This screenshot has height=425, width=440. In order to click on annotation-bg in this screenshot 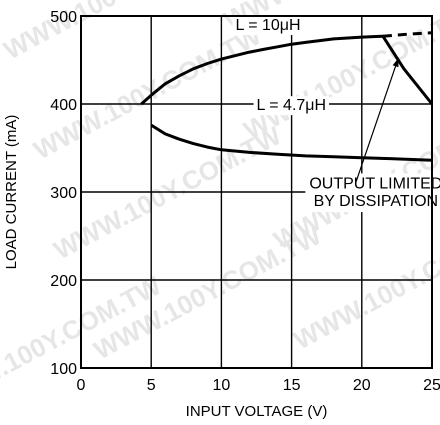, I will do `click(372, 193)`.